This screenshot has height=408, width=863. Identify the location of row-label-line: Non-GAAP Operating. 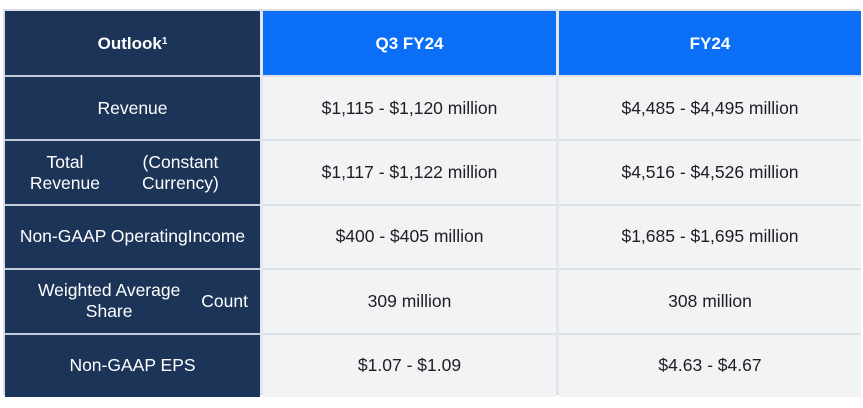
(103, 236).